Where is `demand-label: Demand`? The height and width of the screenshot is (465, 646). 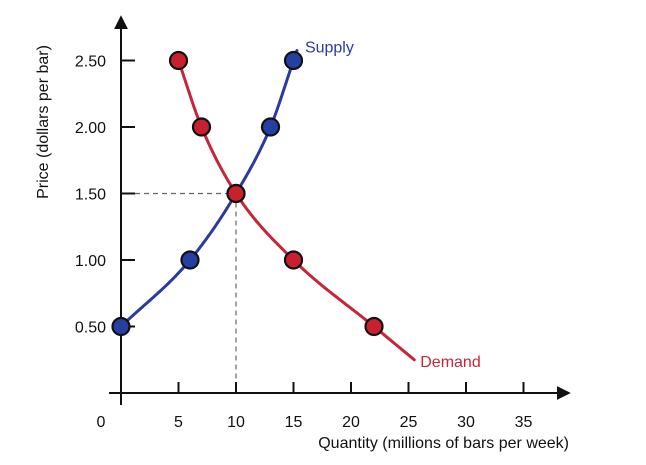 demand-label: Demand is located at coordinates (450, 362).